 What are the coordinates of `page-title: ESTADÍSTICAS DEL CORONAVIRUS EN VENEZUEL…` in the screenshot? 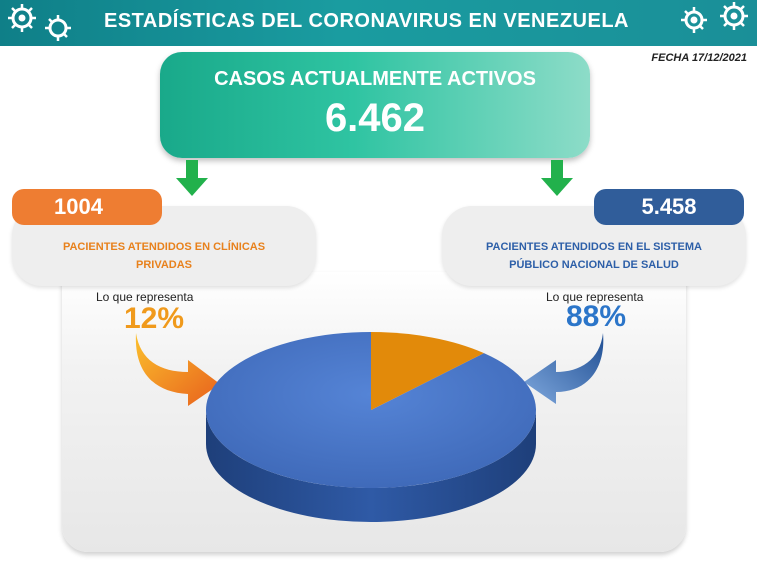 It's located at (366, 21).